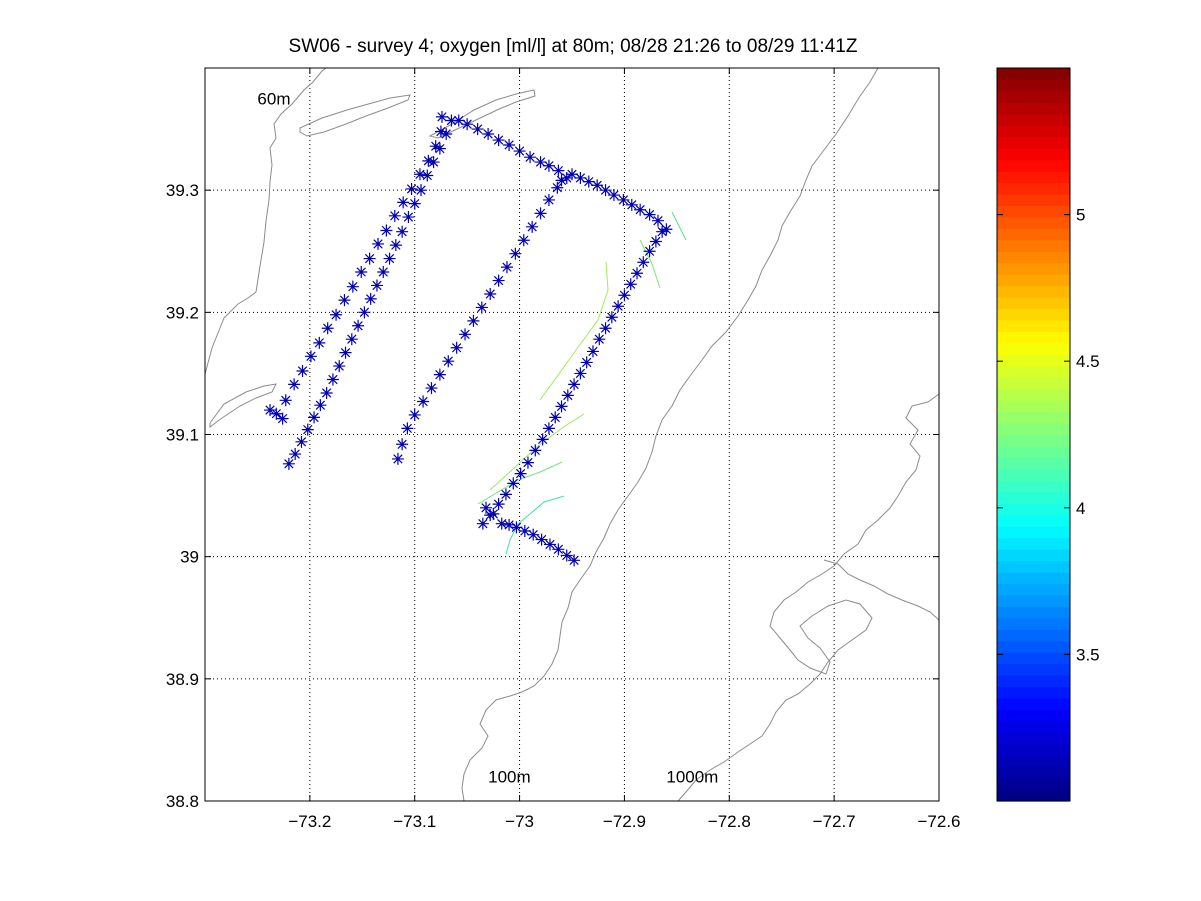  I want to click on x-tick-label: −72.6, so click(938, 821).